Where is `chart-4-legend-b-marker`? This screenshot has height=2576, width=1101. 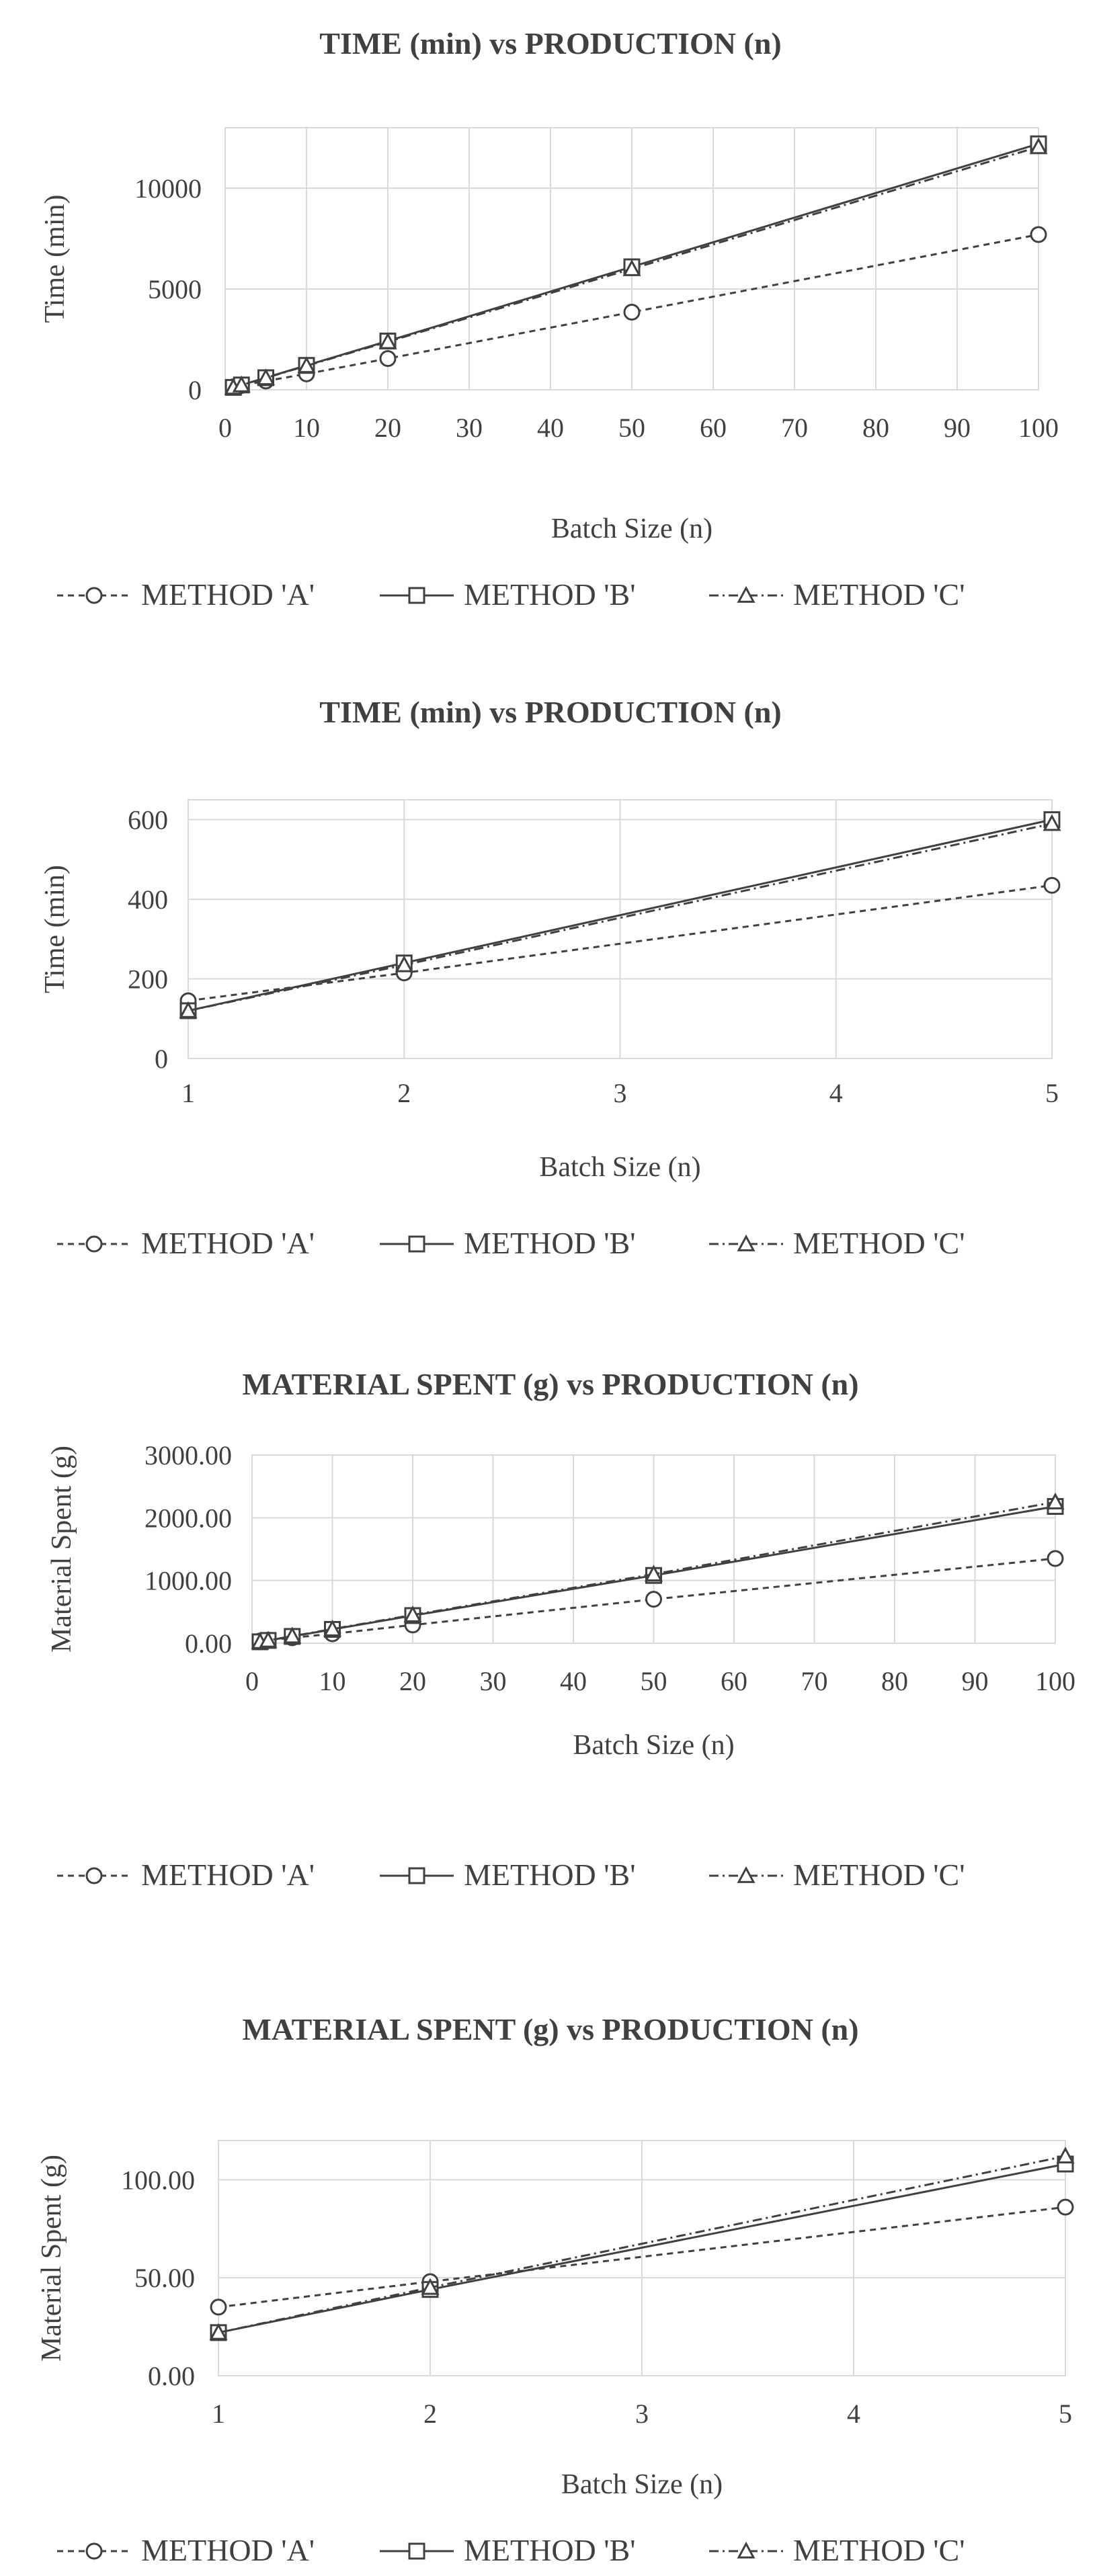
chart-4-legend-b-marker is located at coordinates (416, 2551).